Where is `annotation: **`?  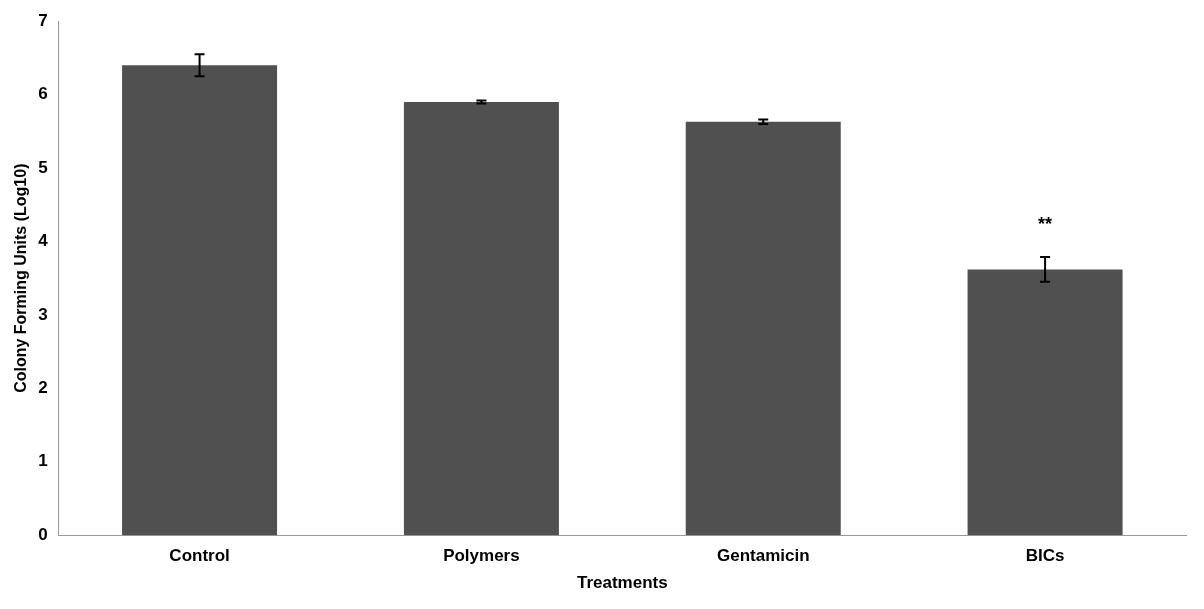
annotation: ** is located at coordinates (1045, 223).